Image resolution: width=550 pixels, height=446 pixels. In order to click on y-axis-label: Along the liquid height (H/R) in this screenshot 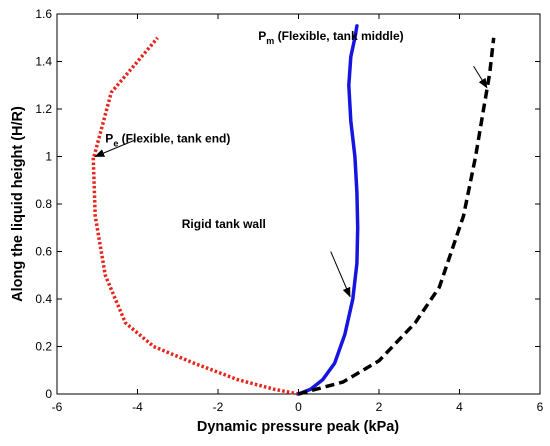, I will do `click(18, 204)`.